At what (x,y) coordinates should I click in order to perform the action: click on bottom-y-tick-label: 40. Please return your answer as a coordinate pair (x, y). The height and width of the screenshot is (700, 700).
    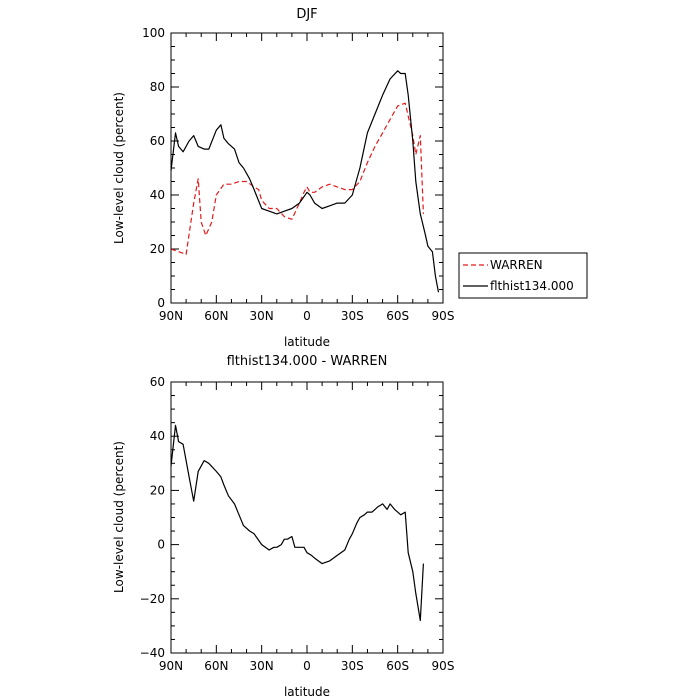
    Looking at the image, I should click on (157, 436).